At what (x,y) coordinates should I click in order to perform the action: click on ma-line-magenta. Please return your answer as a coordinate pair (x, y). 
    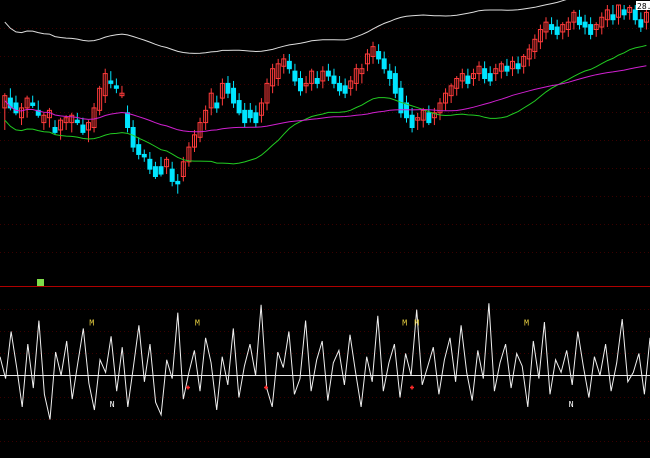
    Looking at the image, I should click on (325, 99).